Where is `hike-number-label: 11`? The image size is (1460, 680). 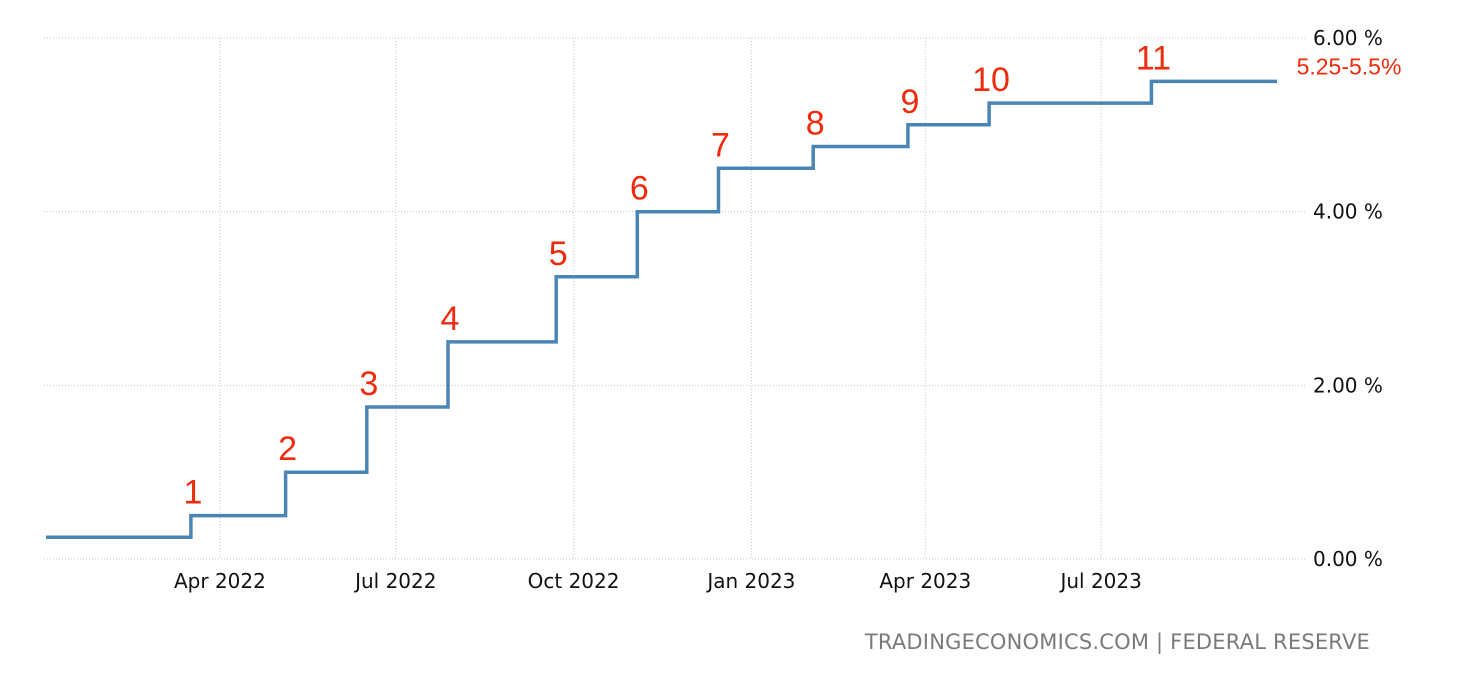 hike-number-label: 11 is located at coordinates (1153, 58).